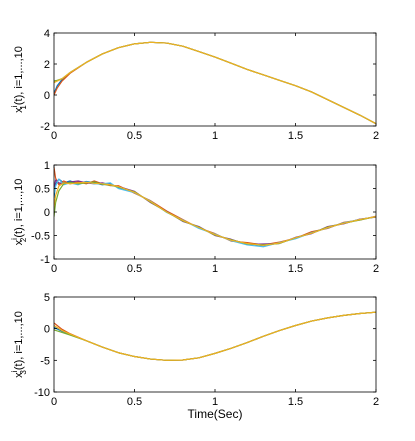 The width and height of the screenshot is (415, 441). Describe the element at coordinates (19, 344) in the screenshot. I see `y-axis-label: xi3(t), i=1,...,10` at that location.